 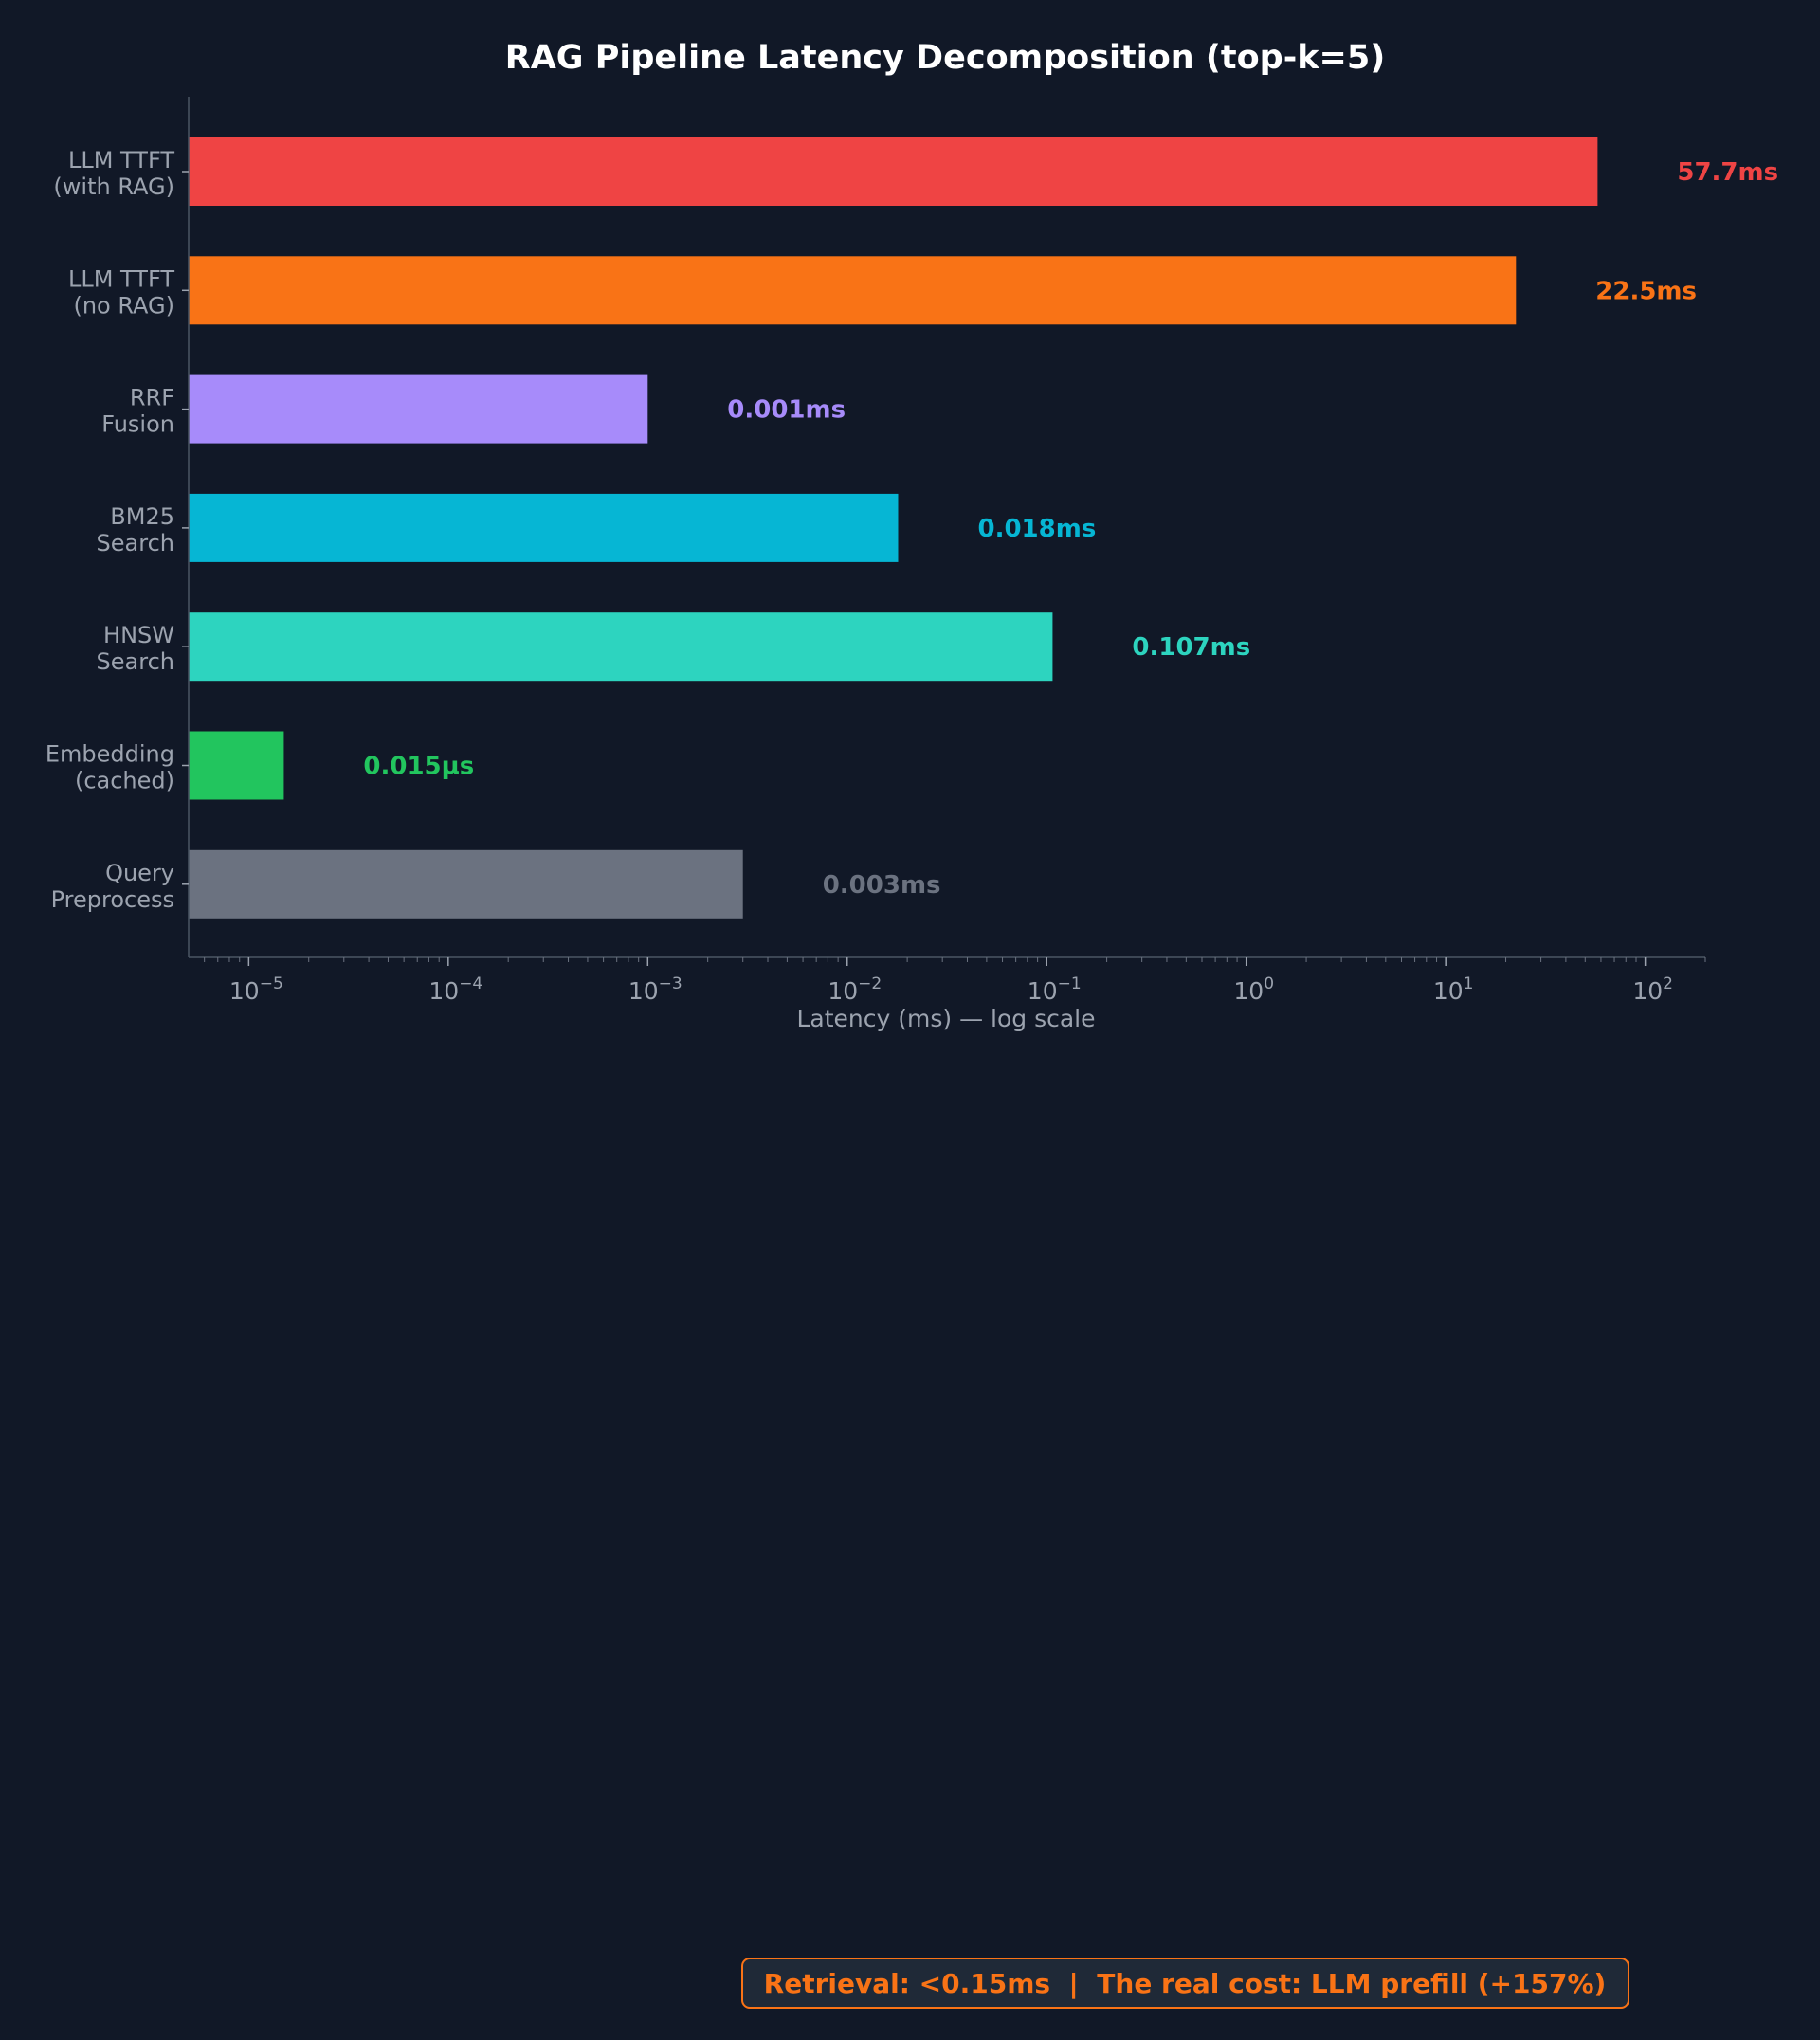 I want to click on category-label: RRF Fusion, so click(x=137, y=412).